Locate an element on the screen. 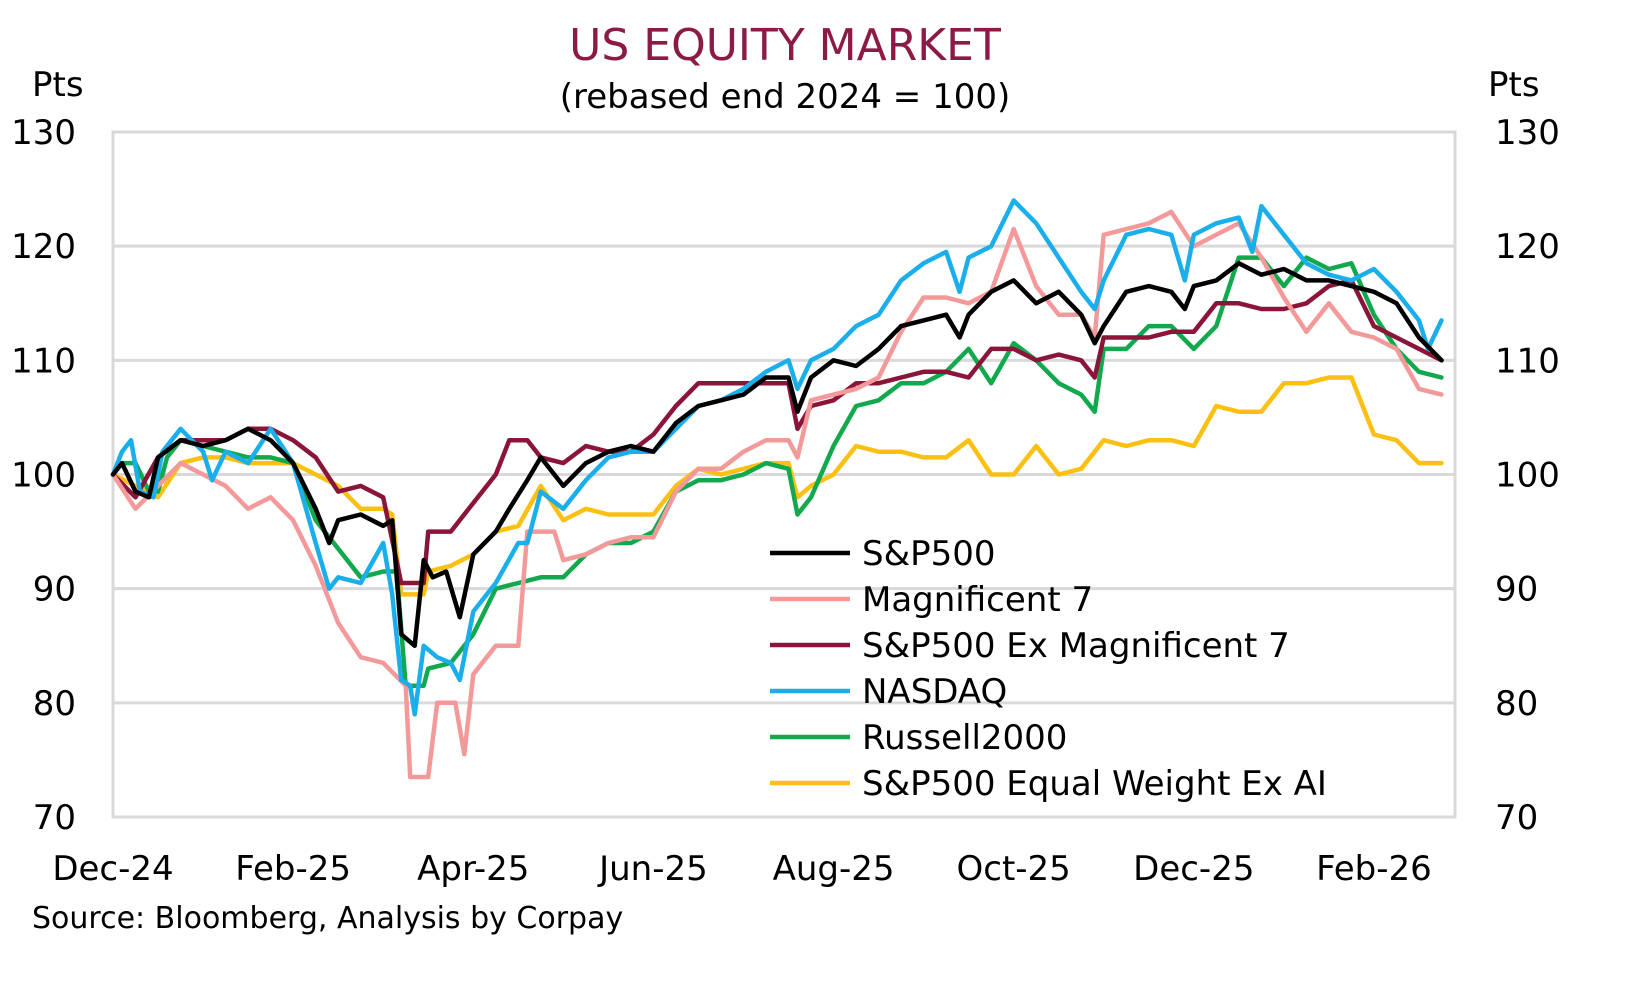 The height and width of the screenshot is (990, 1639). legend-label: Russell2000 is located at coordinates (964, 738).